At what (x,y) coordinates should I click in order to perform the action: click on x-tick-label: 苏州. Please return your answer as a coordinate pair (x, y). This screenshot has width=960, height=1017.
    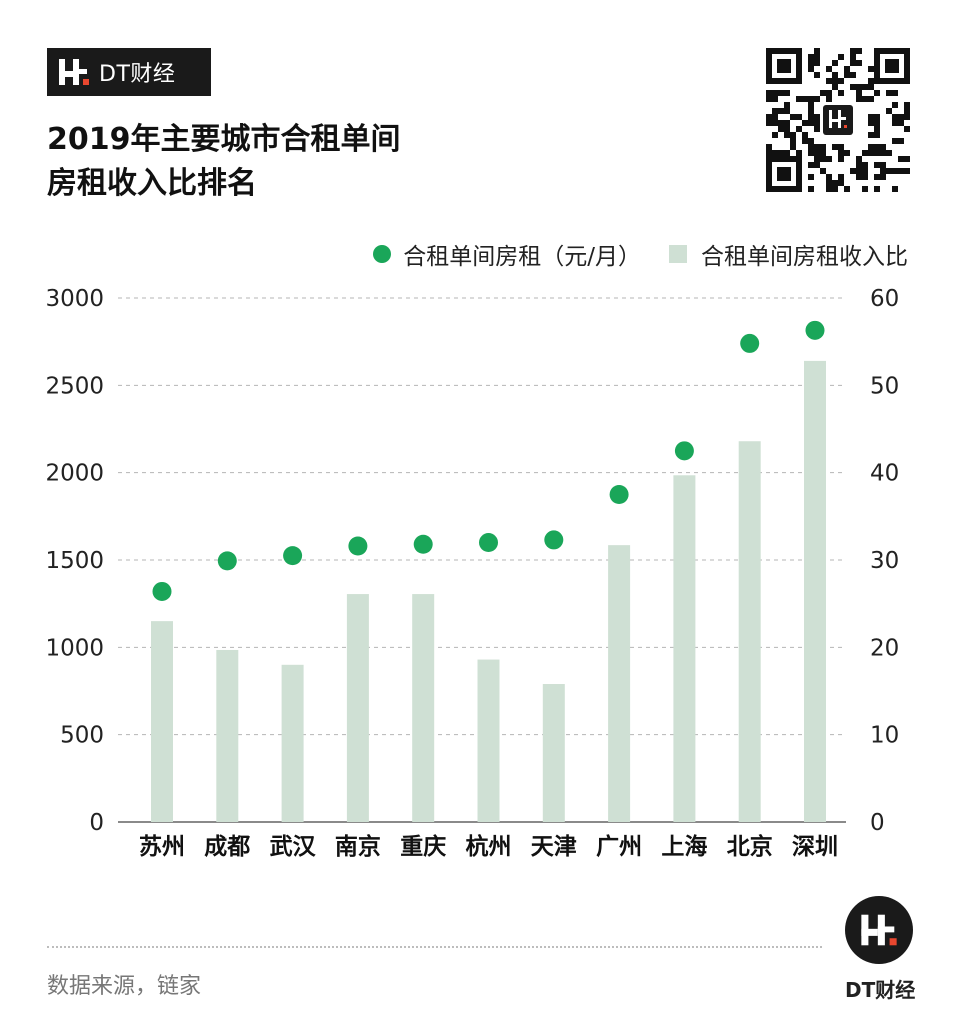
    Looking at the image, I should click on (162, 847).